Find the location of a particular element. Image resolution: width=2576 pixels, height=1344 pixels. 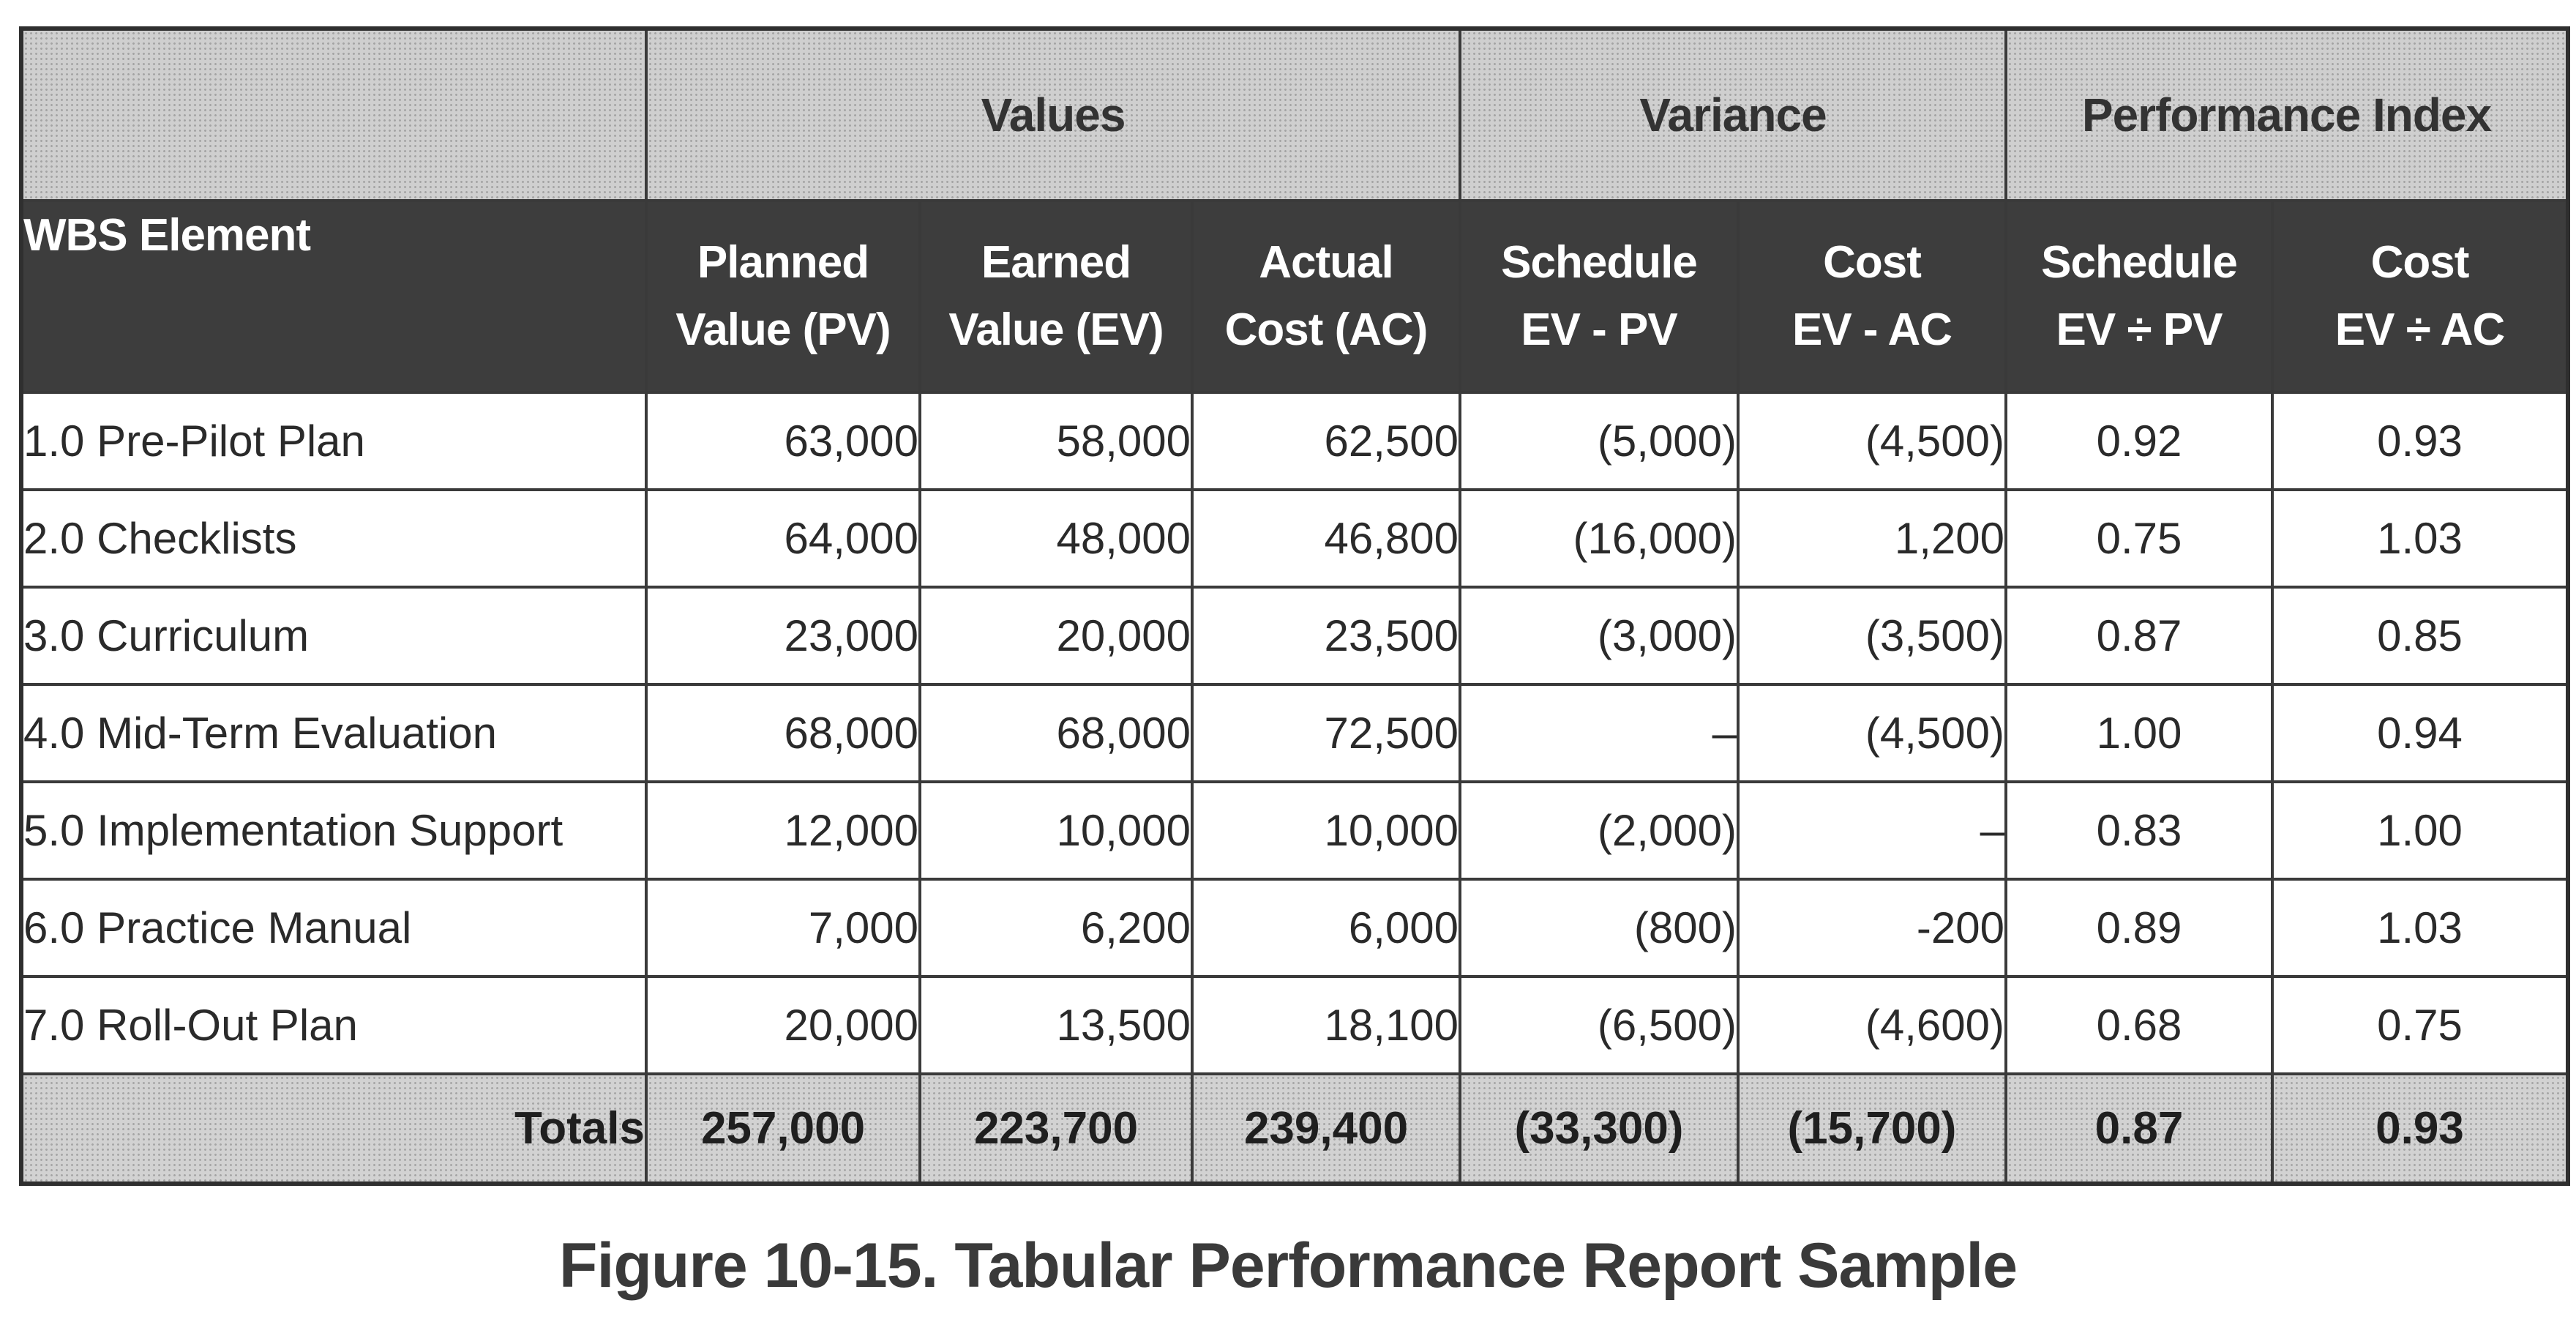

column-header-sv-line1: Schedule is located at coordinates (1599, 262).